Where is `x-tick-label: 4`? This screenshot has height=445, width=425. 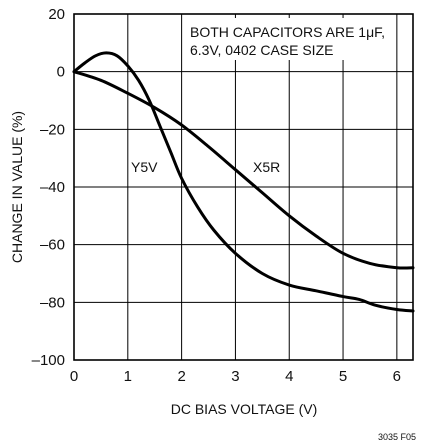 x-tick-label: 4 is located at coordinates (289, 376).